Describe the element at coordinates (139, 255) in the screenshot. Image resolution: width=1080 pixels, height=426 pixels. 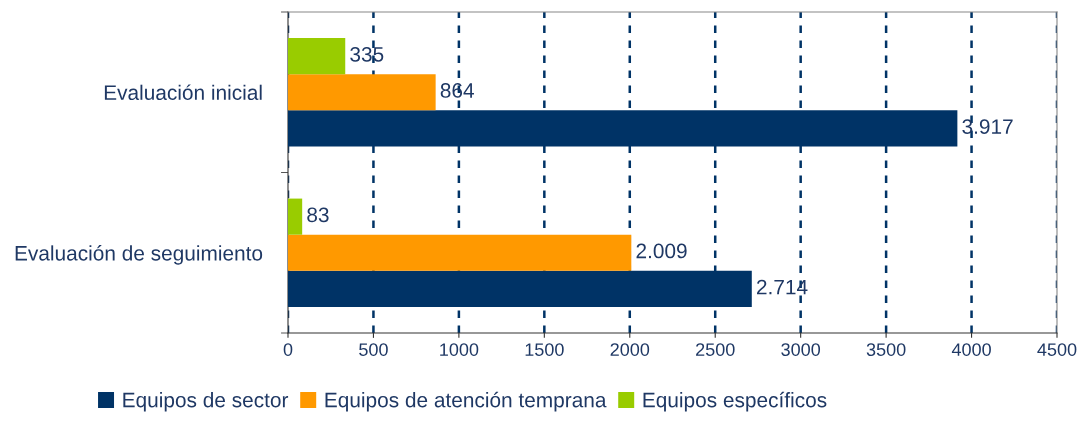
I see `y-tick-label: Evaluación de seguimiento` at that location.